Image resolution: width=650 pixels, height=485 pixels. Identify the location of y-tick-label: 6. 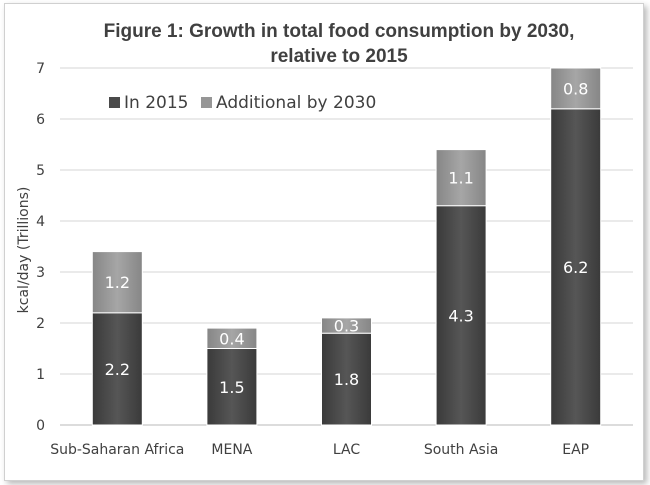
(40, 120).